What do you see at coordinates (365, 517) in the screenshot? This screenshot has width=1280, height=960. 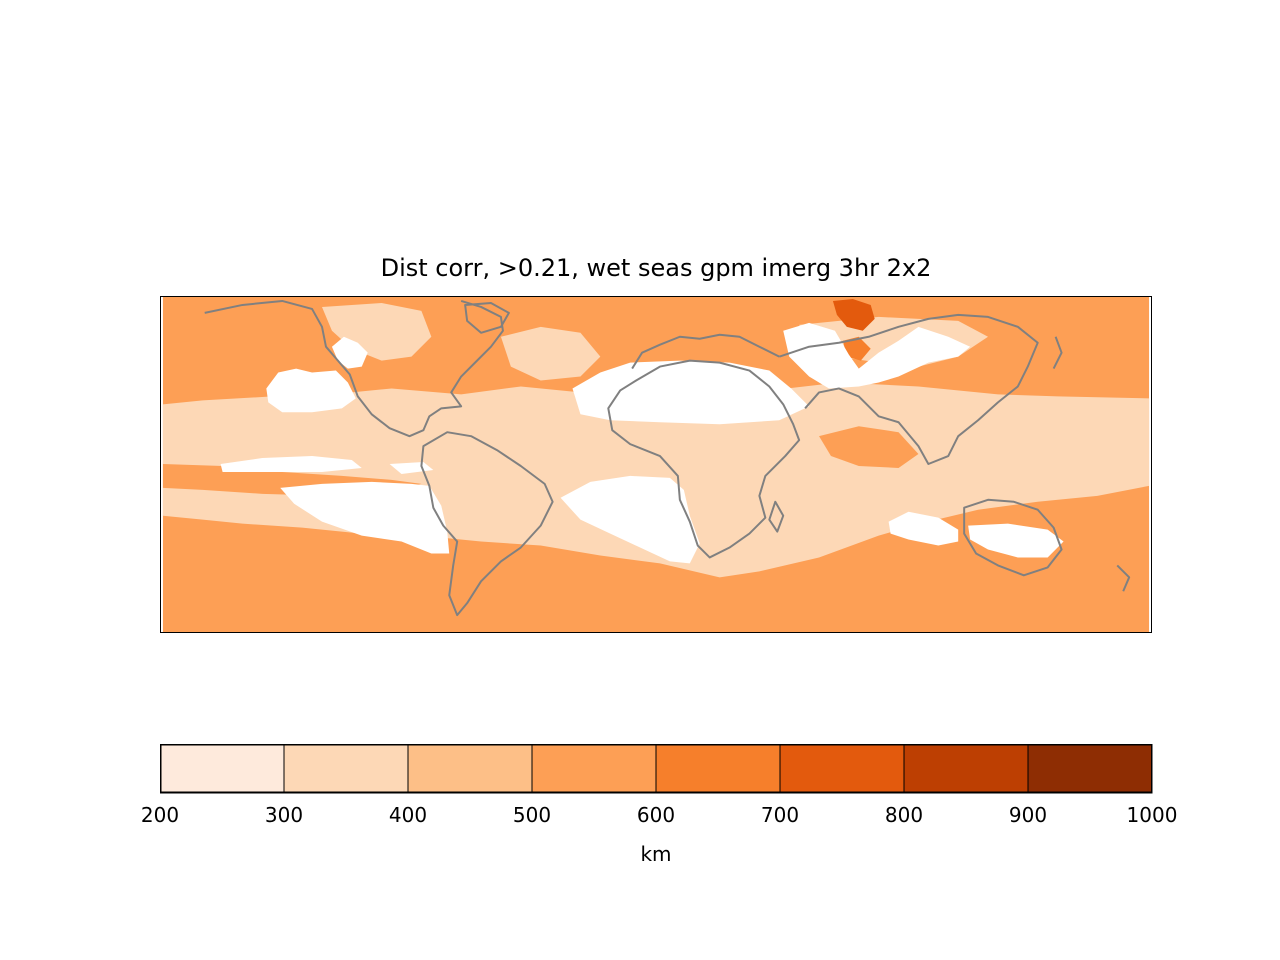 I see `missing-south-pacific` at bounding box center [365, 517].